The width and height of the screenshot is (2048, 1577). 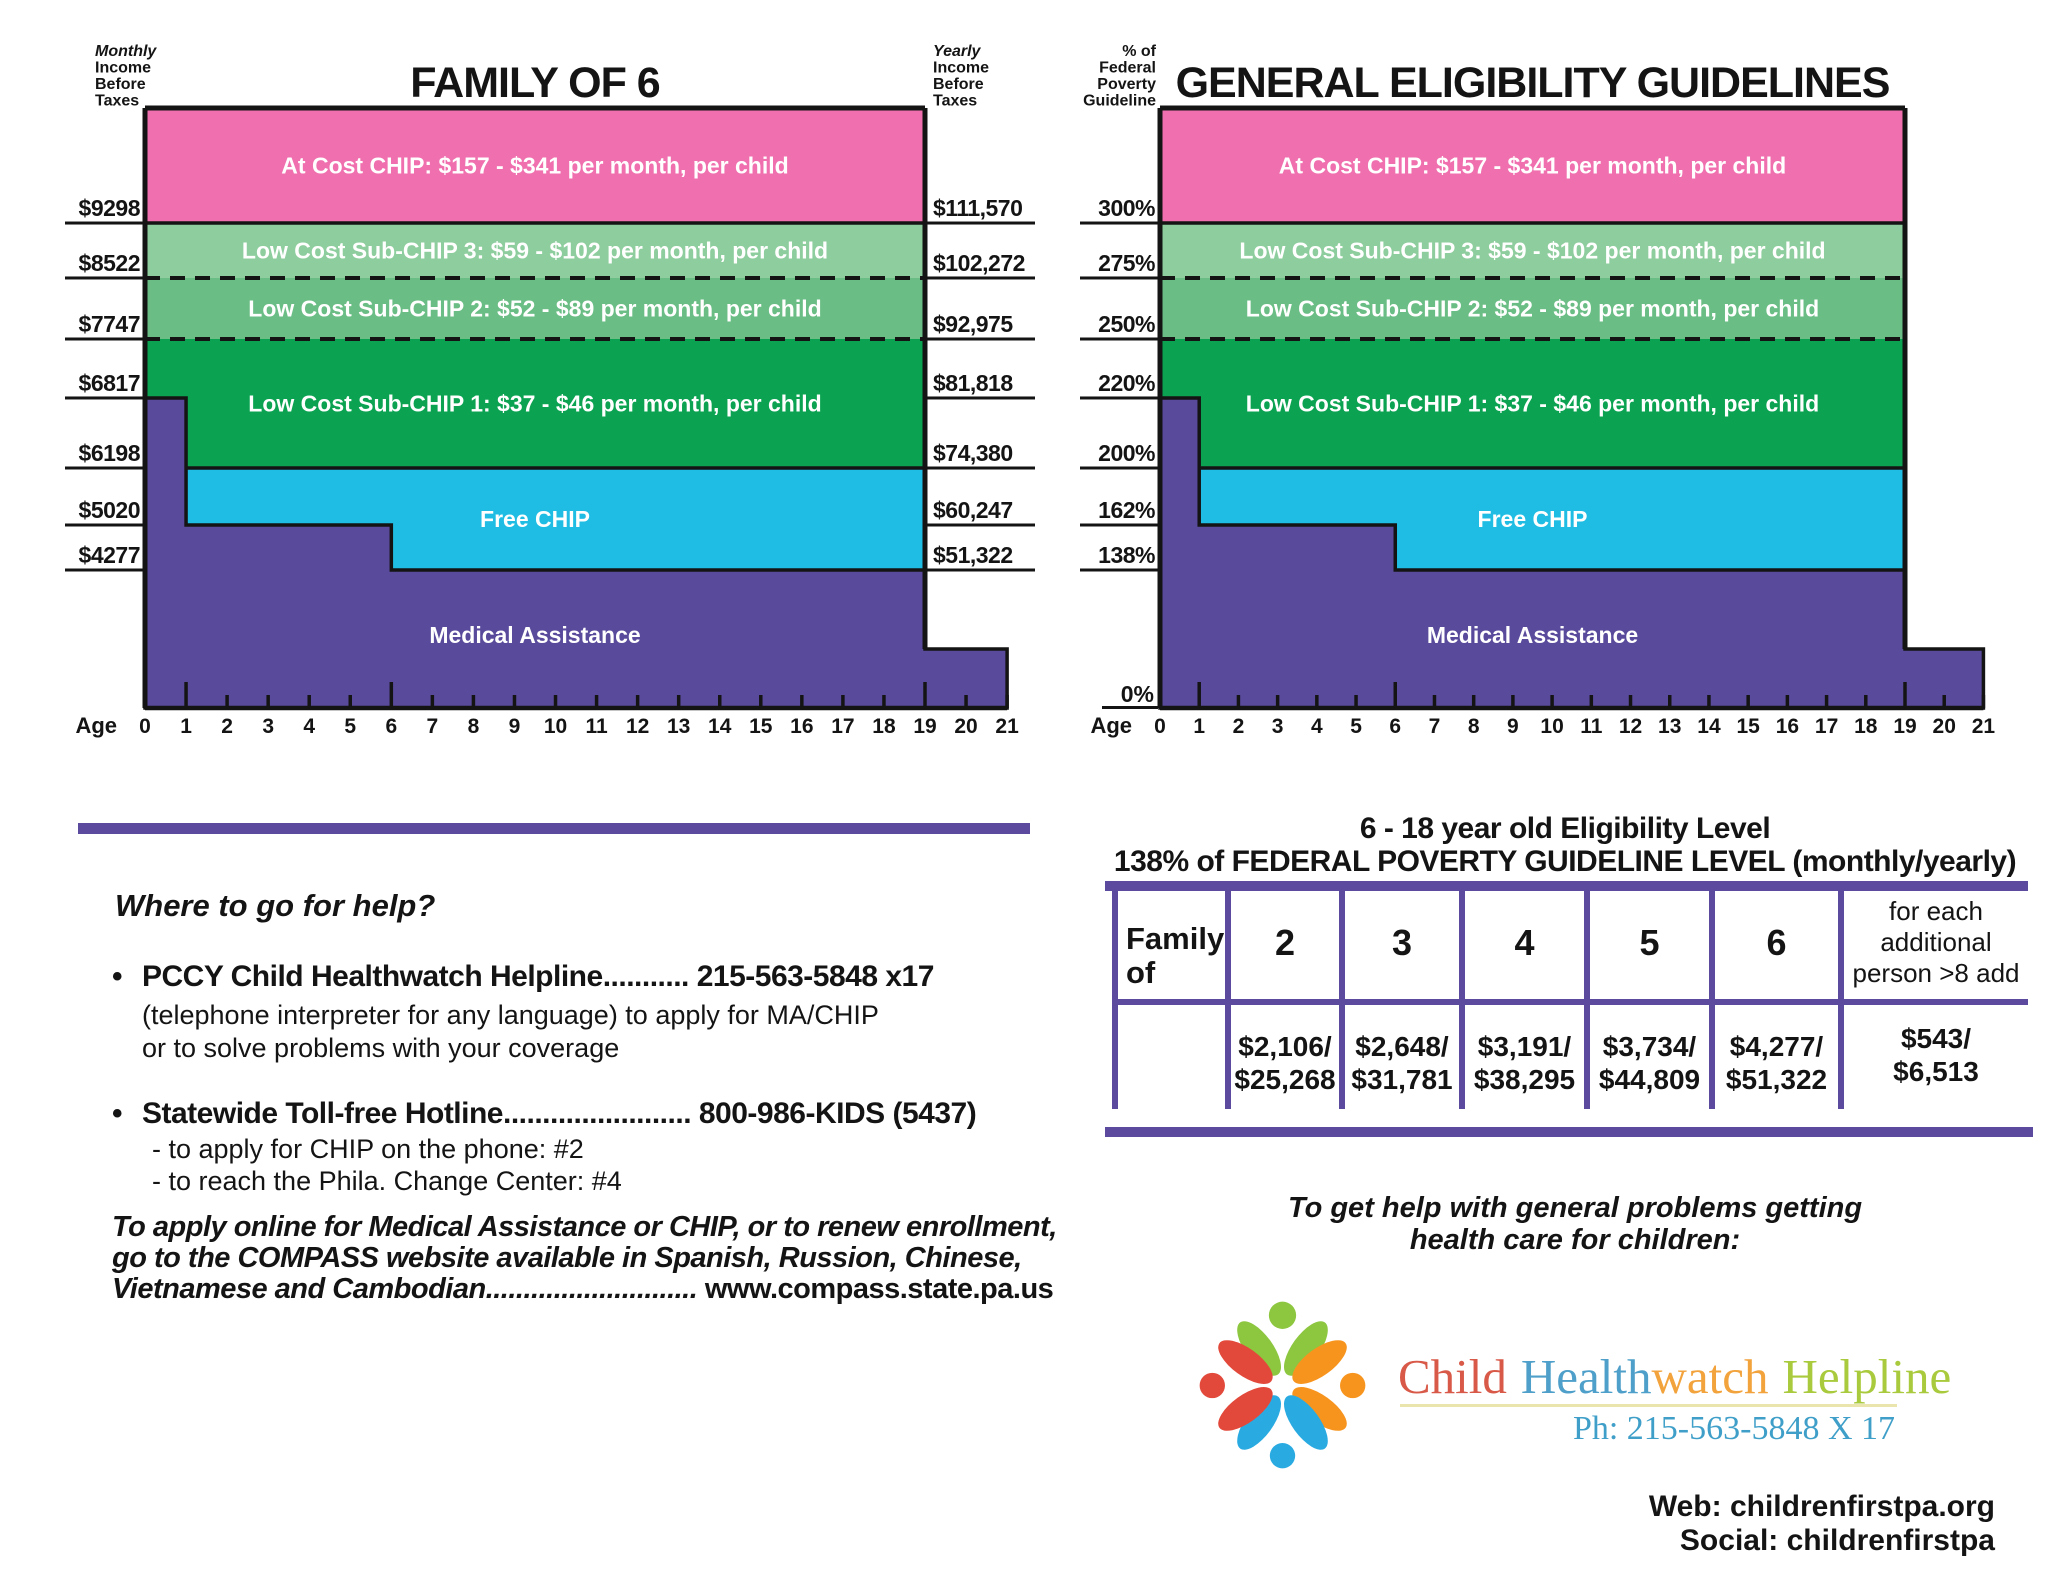 What do you see at coordinates (761, 726) in the screenshot?
I see `svg-text: 15` at bounding box center [761, 726].